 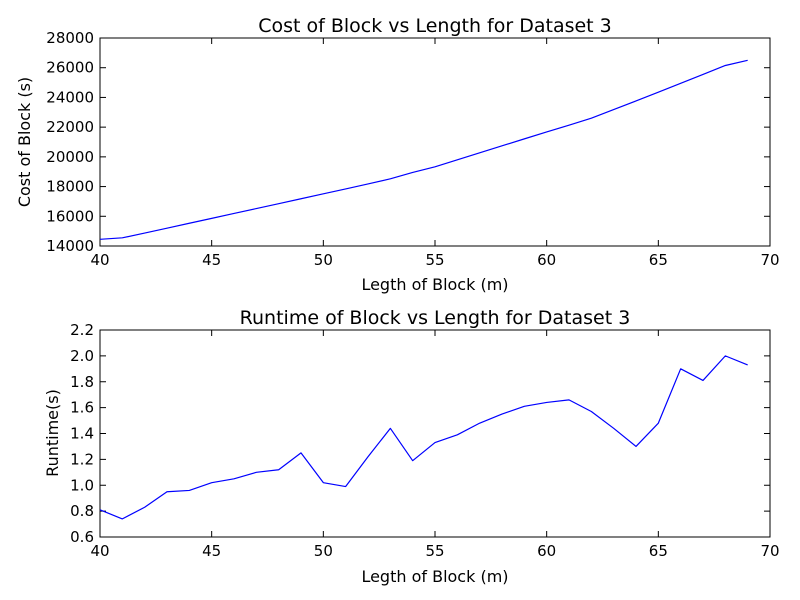 I want to click on cost-chart-ytick-label: 22000, so click(x=70, y=127).